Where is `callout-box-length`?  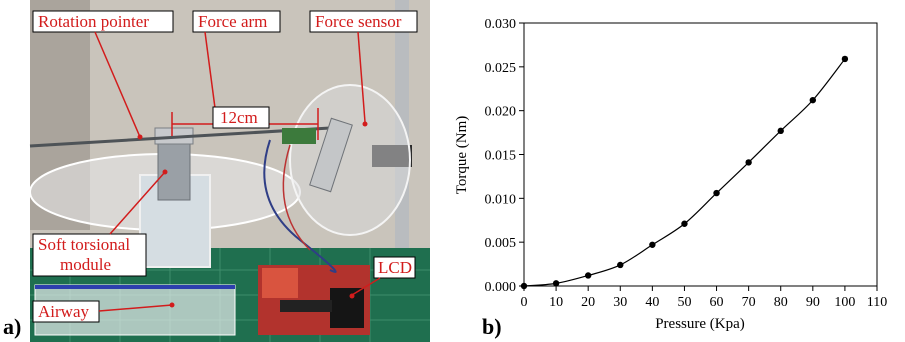
callout-box-length is located at coordinates (241, 117).